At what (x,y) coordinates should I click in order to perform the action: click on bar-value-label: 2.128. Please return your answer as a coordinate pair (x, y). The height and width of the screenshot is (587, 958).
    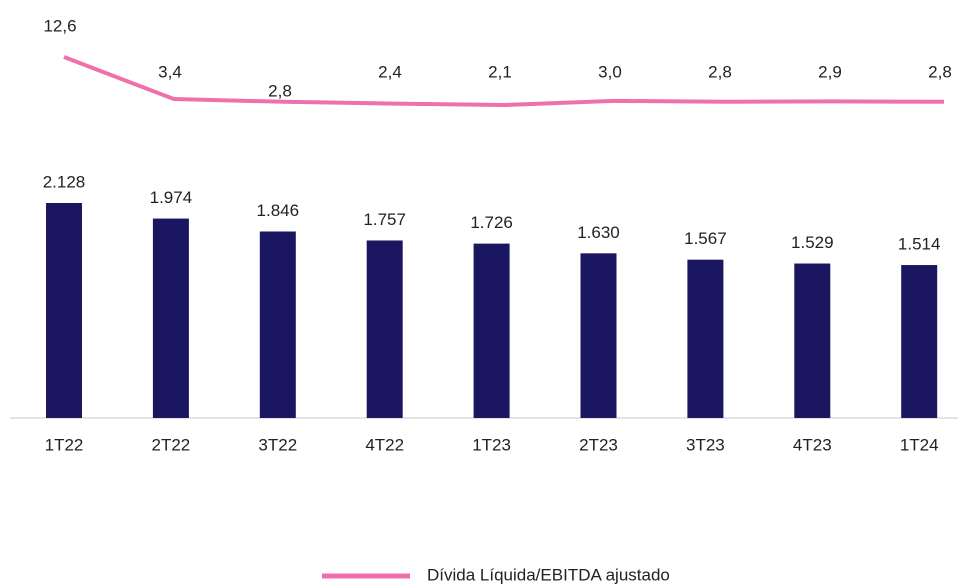
    Looking at the image, I should click on (64, 181).